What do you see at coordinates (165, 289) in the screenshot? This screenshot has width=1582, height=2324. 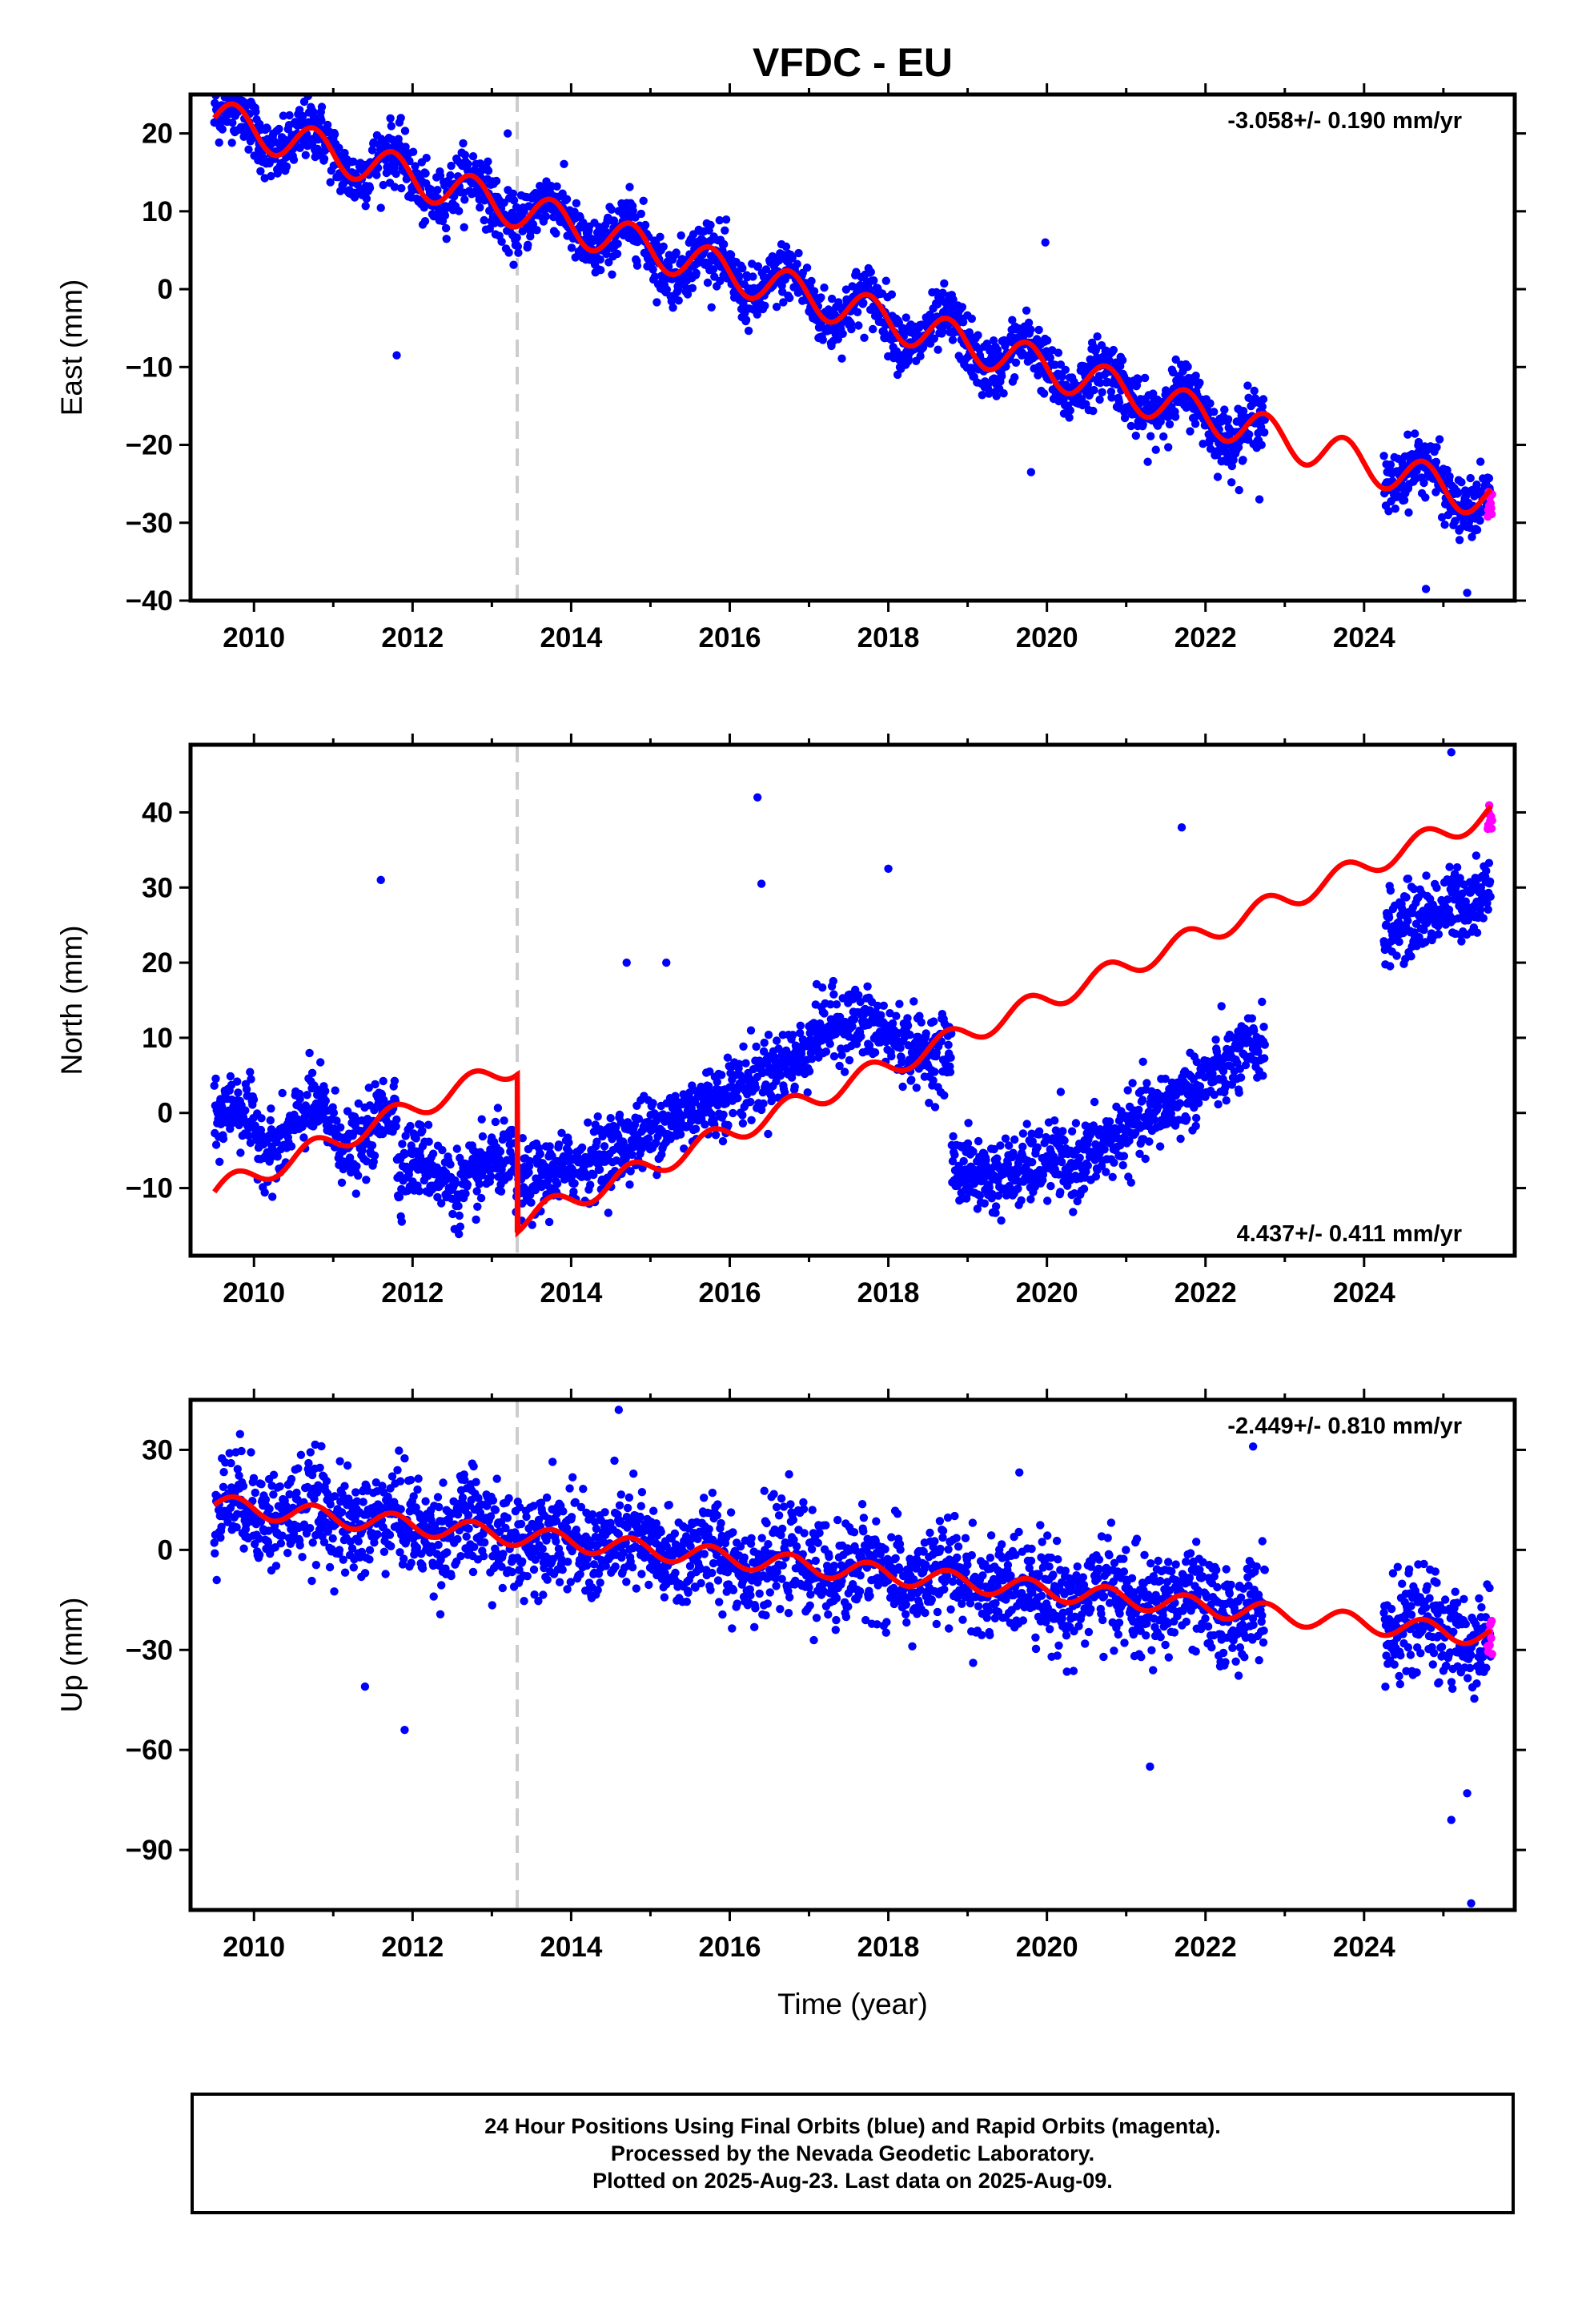 I see `y-tick-label: 0` at bounding box center [165, 289].